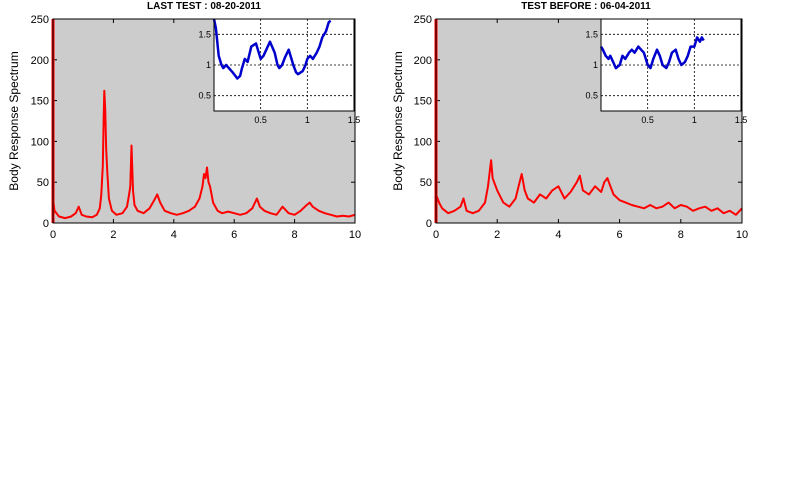 The width and height of the screenshot is (792, 500). What do you see at coordinates (204, 6) in the screenshot?
I see `chart-title: LAST TEST : 08-20-2011` at bounding box center [204, 6].